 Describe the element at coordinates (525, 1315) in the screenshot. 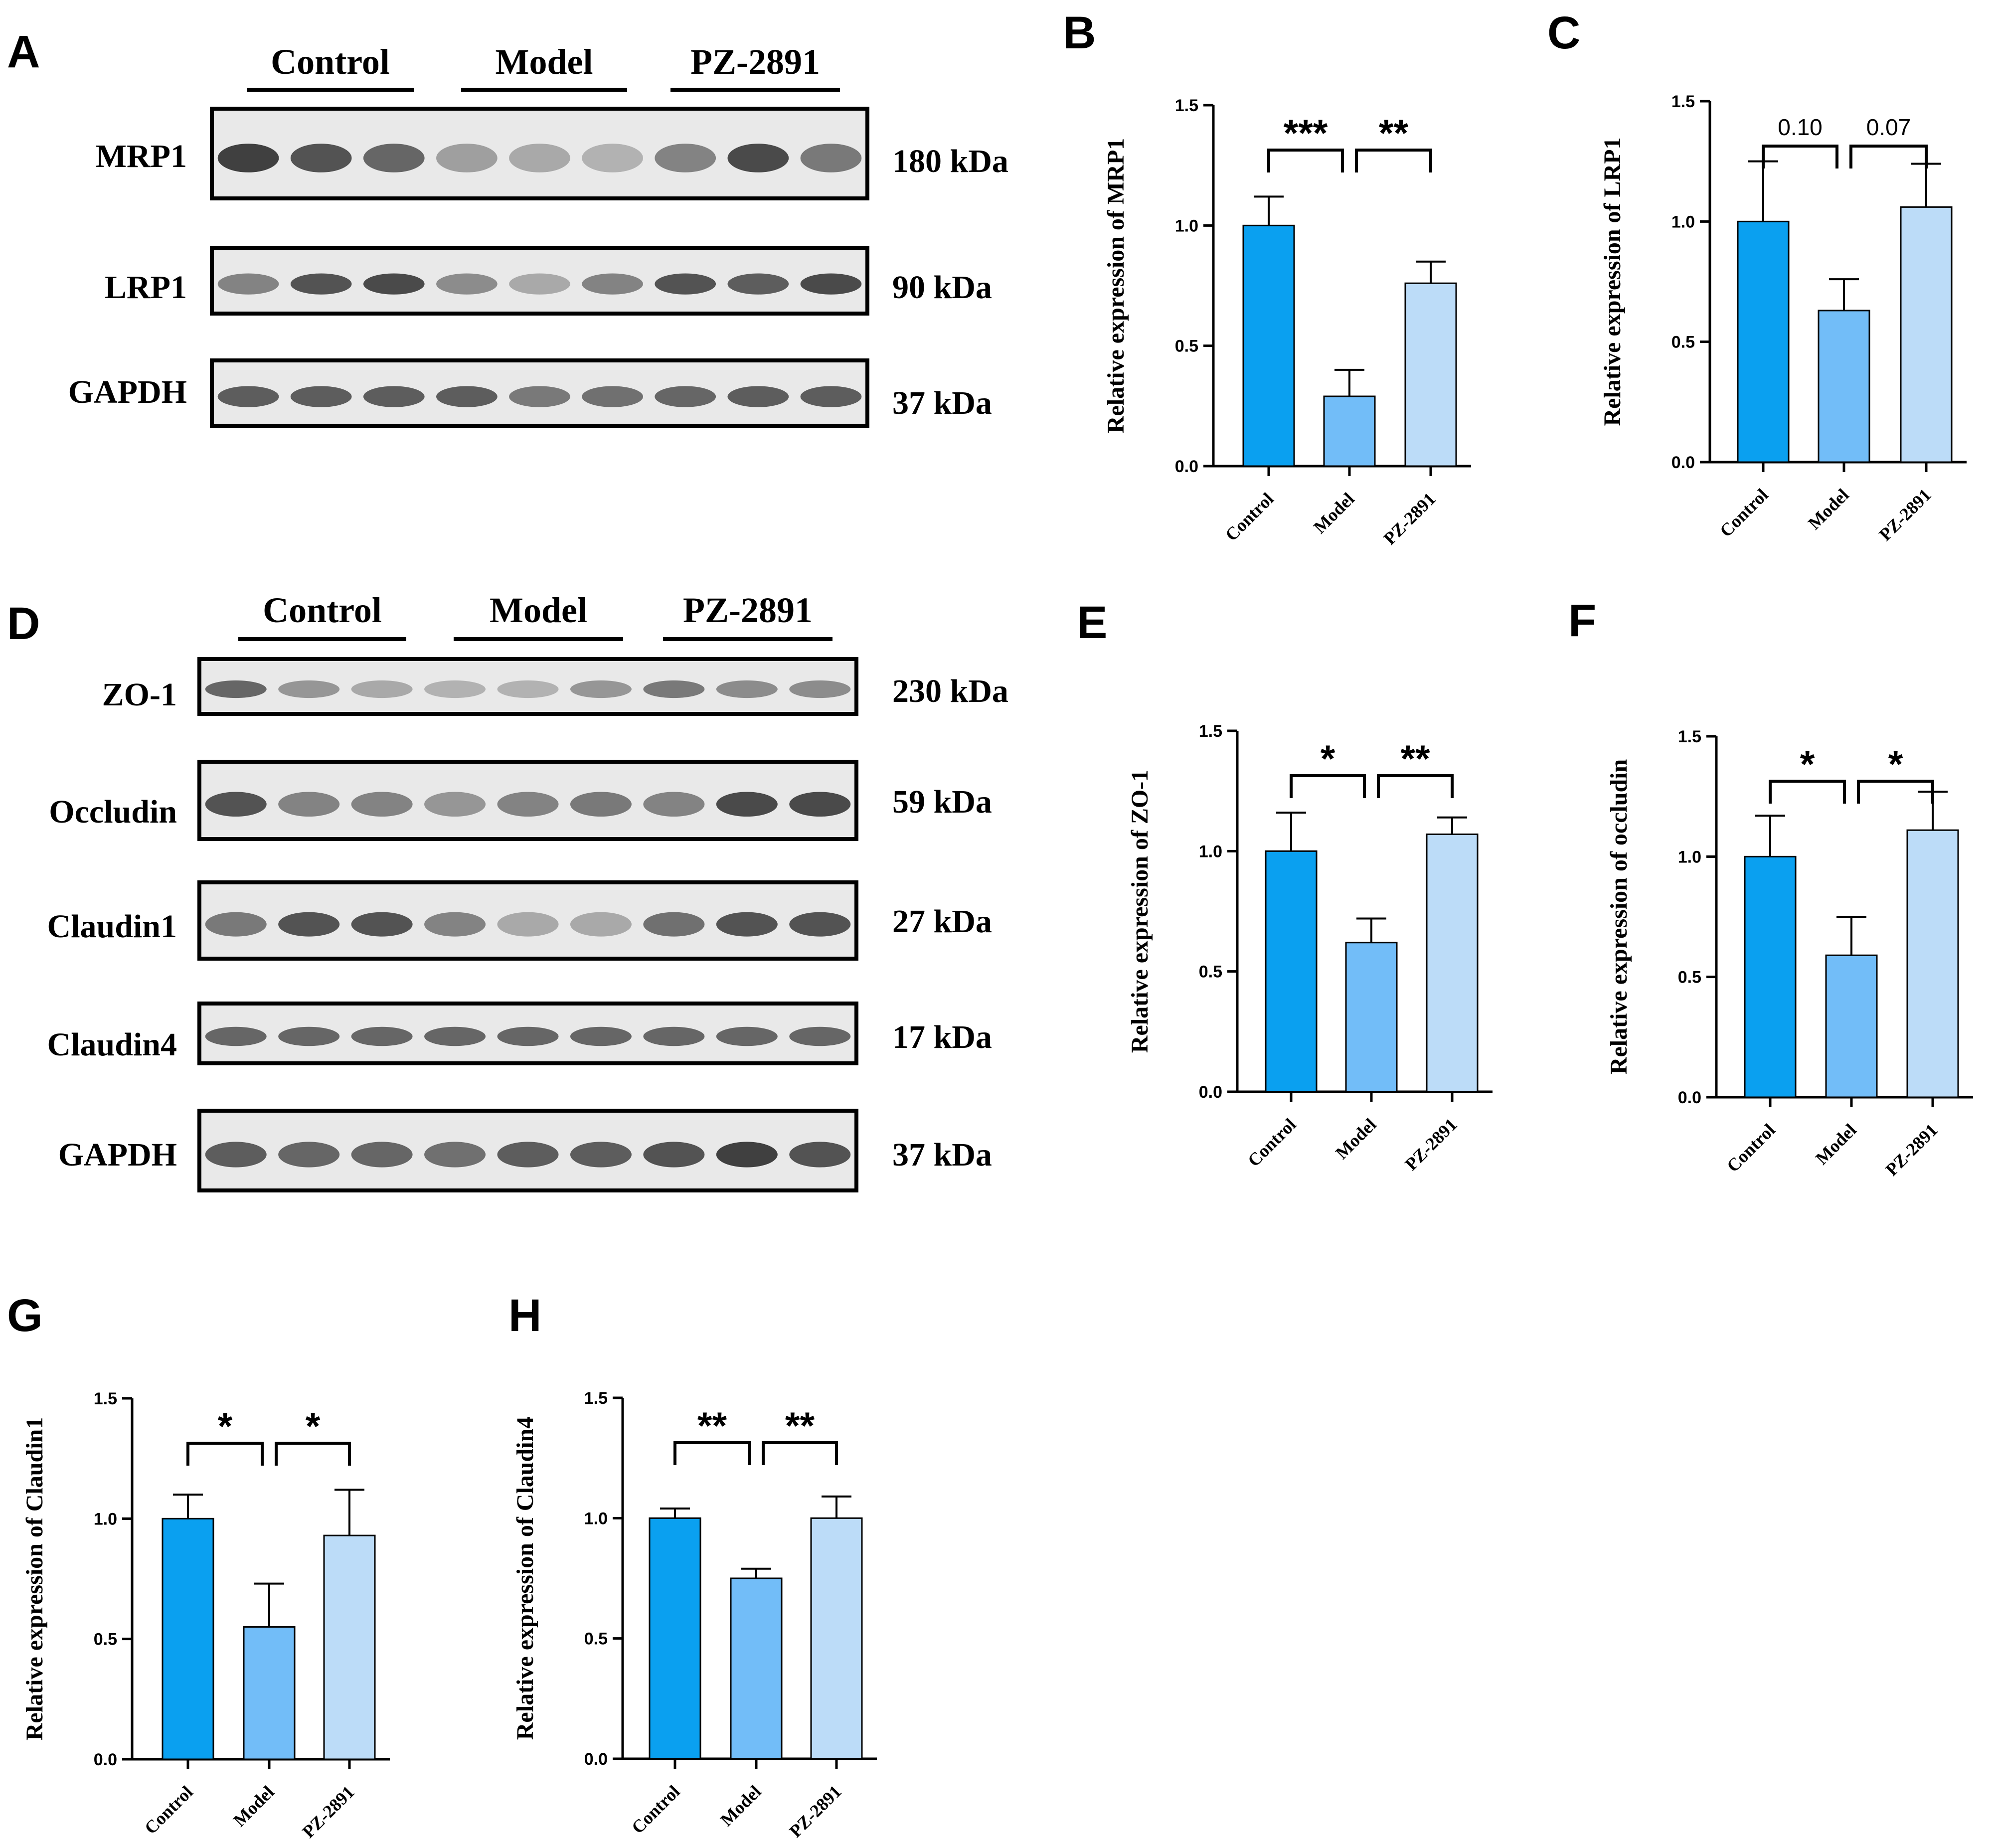

I see `panel-label: H` at that location.